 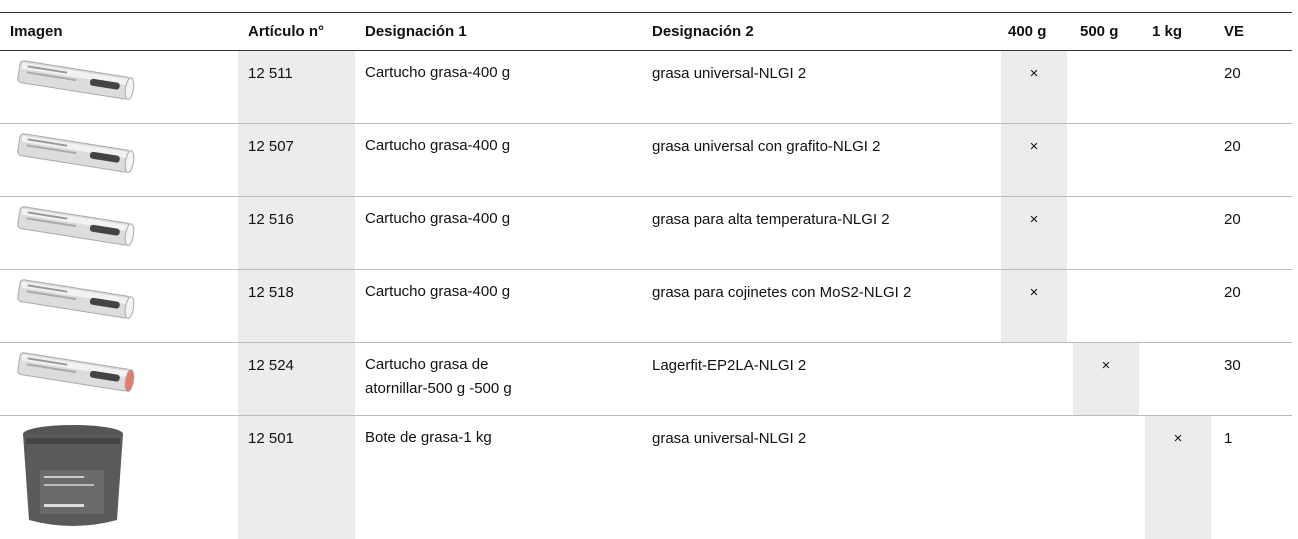 What do you see at coordinates (271, 438) in the screenshot?
I see `cell-text: 12 501` at bounding box center [271, 438].